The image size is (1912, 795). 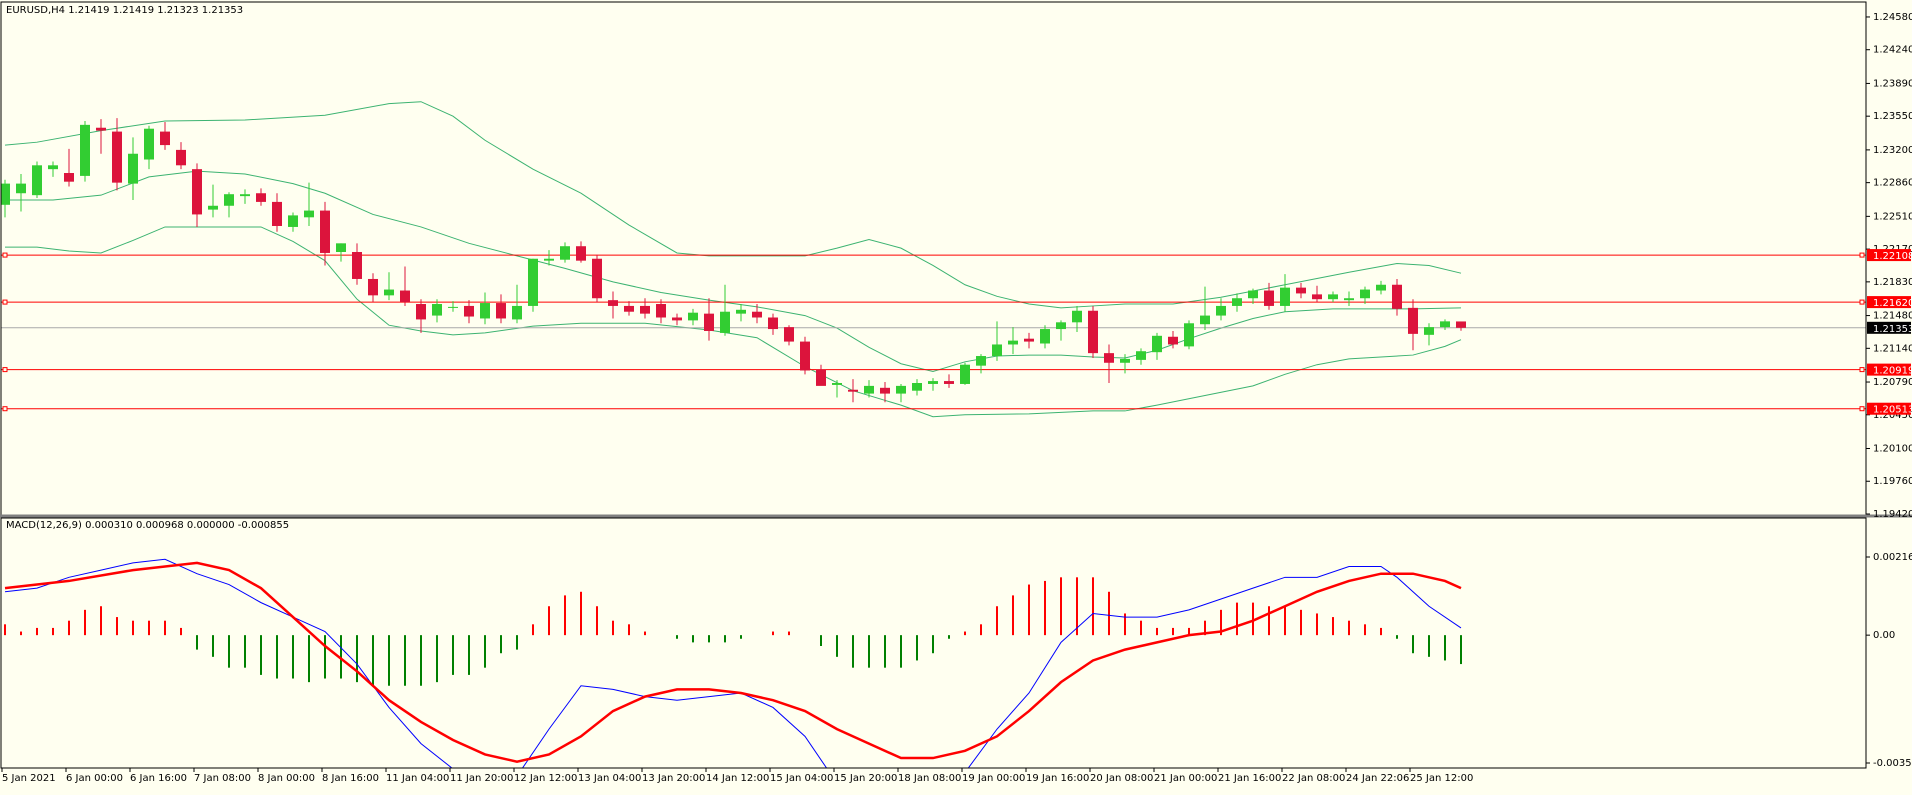 I want to click on x-tick-label: 14 Jan 12:00, so click(x=737, y=778).